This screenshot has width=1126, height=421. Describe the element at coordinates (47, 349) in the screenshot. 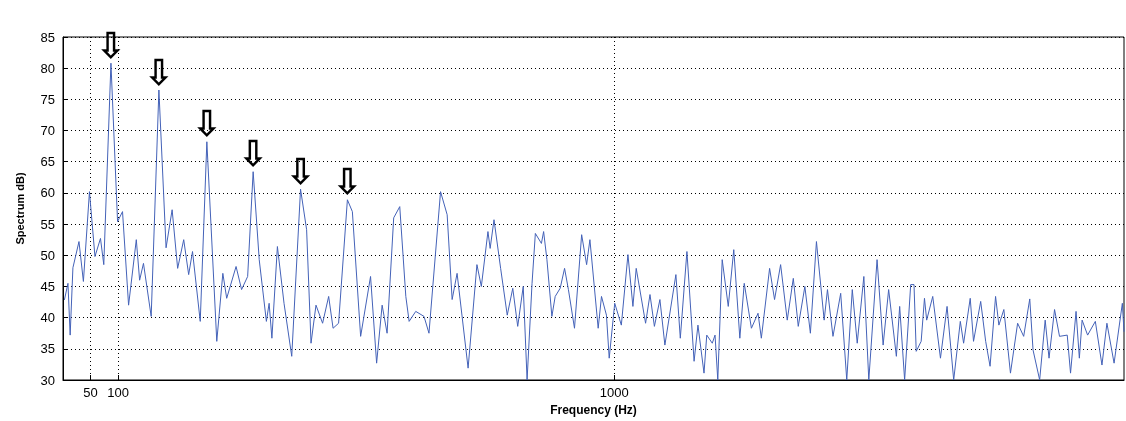

I see `y-tick-label: 35` at that location.